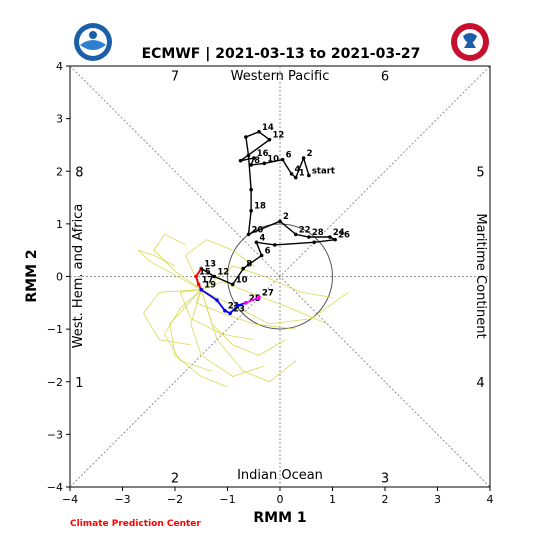 The height and width of the screenshot is (547, 547). What do you see at coordinates (210, 265) in the screenshot?
I see `observed-track-point-label: 13` at bounding box center [210, 265].